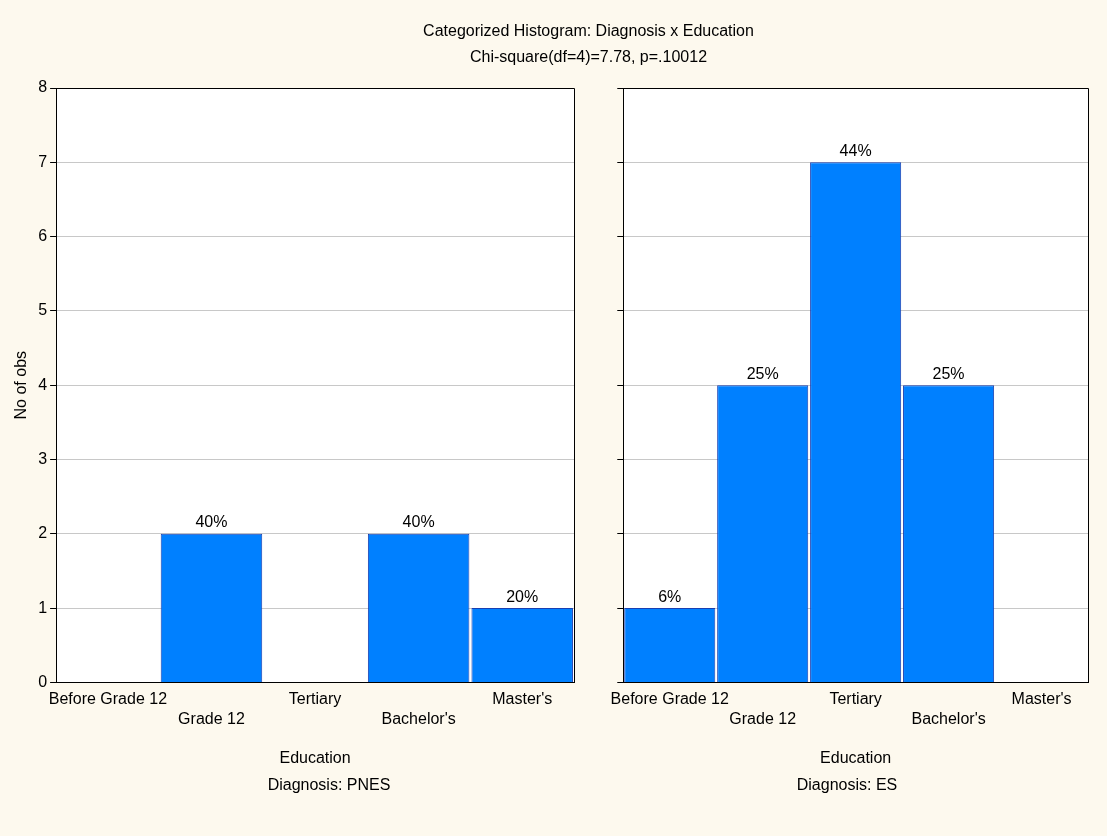 This screenshot has height=836, width=1107. What do you see at coordinates (329, 785) in the screenshot?
I see `text: Diagnosis: PNES` at bounding box center [329, 785].